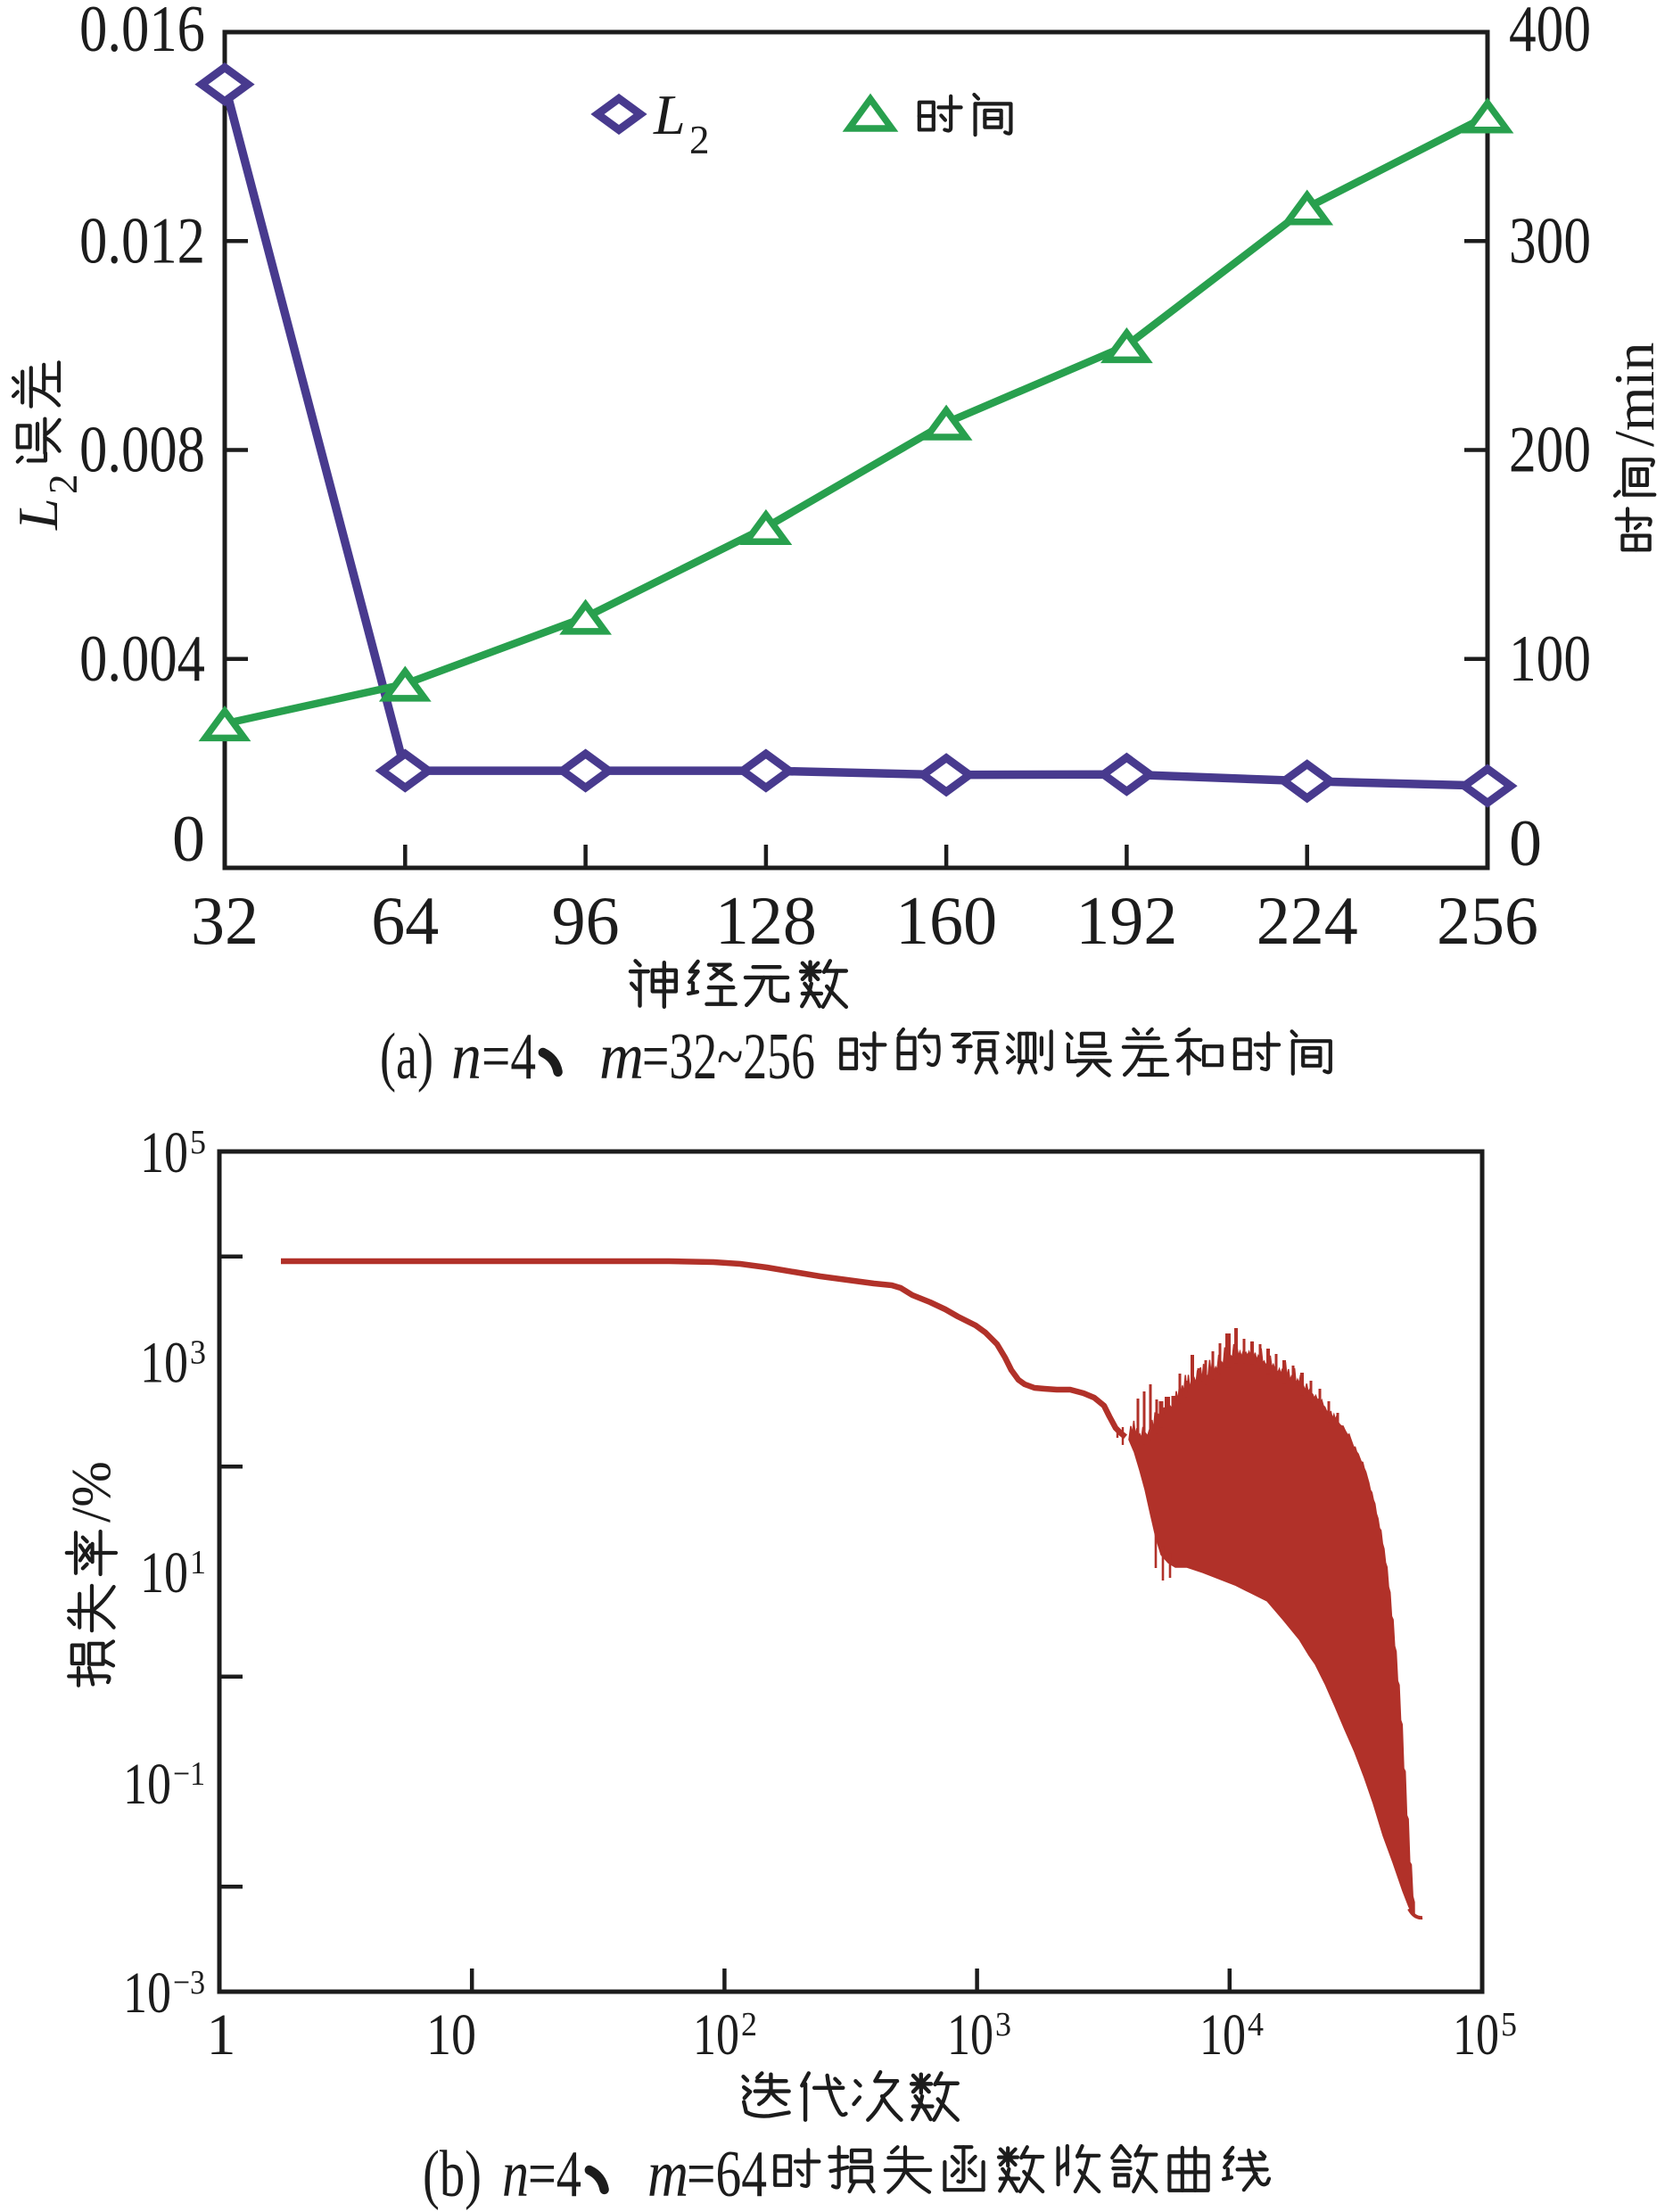 This screenshot has height=2212, width=1673. What do you see at coordinates (1550, 241) in the screenshot?
I see `svg-text: 300` at bounding box center [1550, 241].